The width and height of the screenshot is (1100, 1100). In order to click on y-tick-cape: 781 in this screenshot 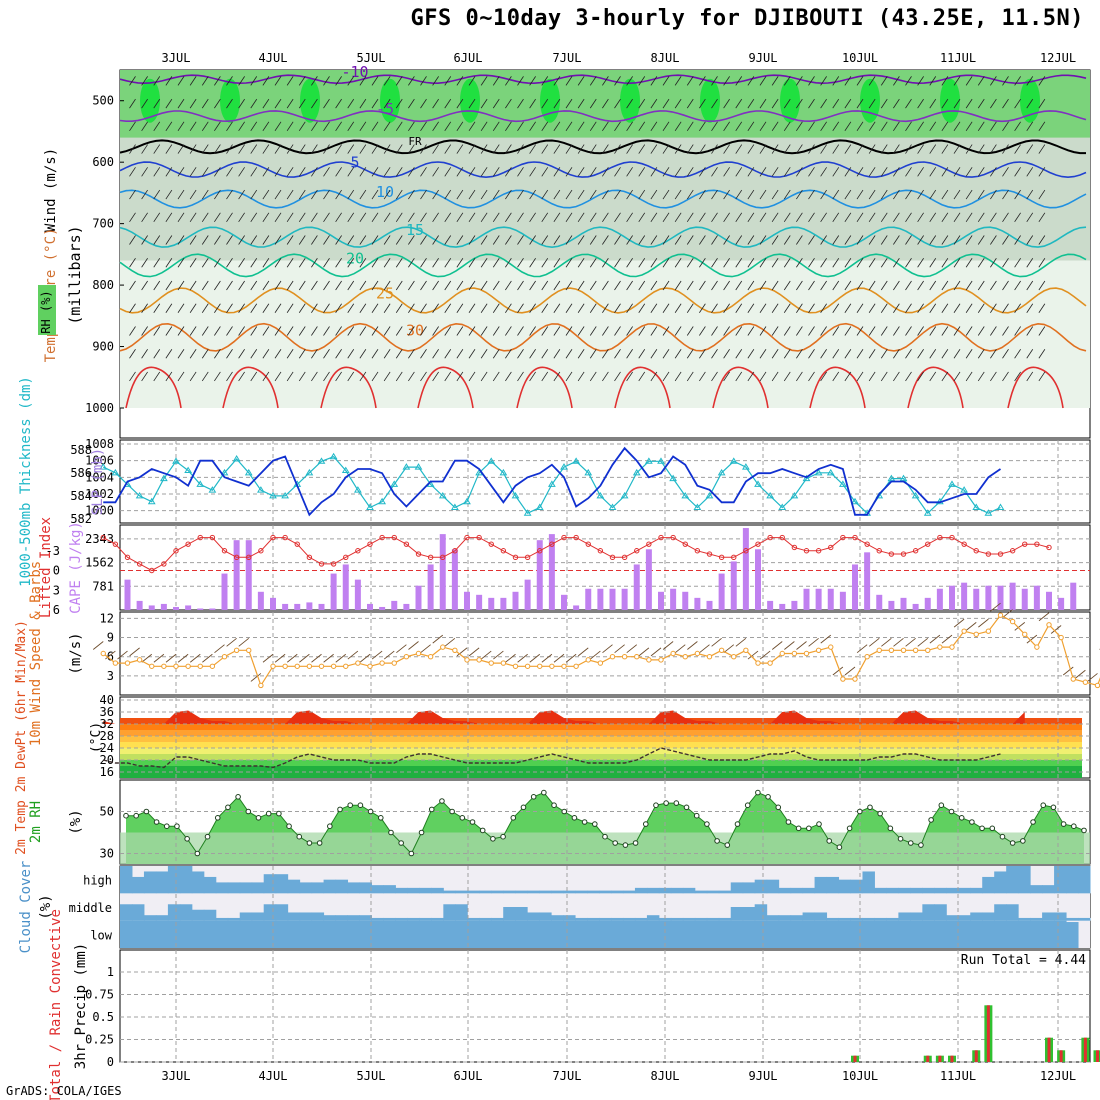, I will do `click(103, 586)`.